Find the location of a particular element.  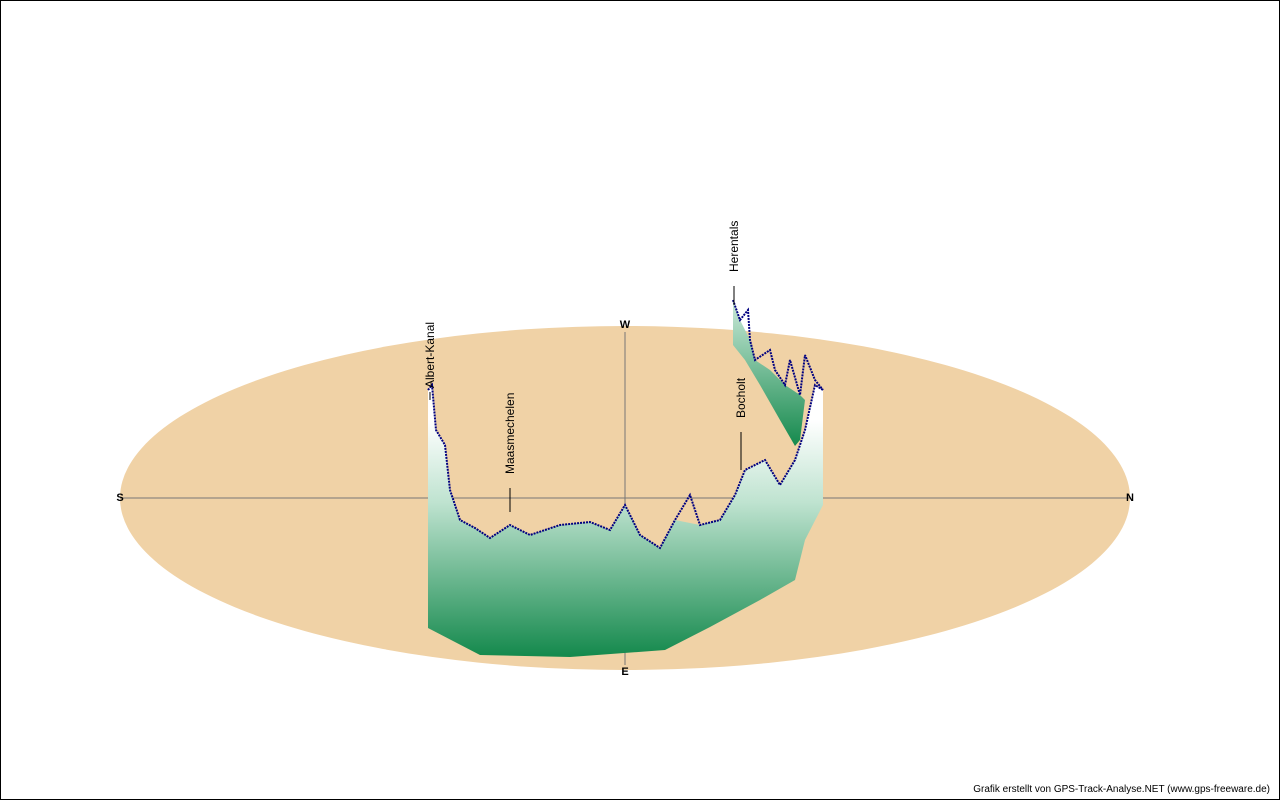

place-label: Herentals is located at coordinates (734, 246).